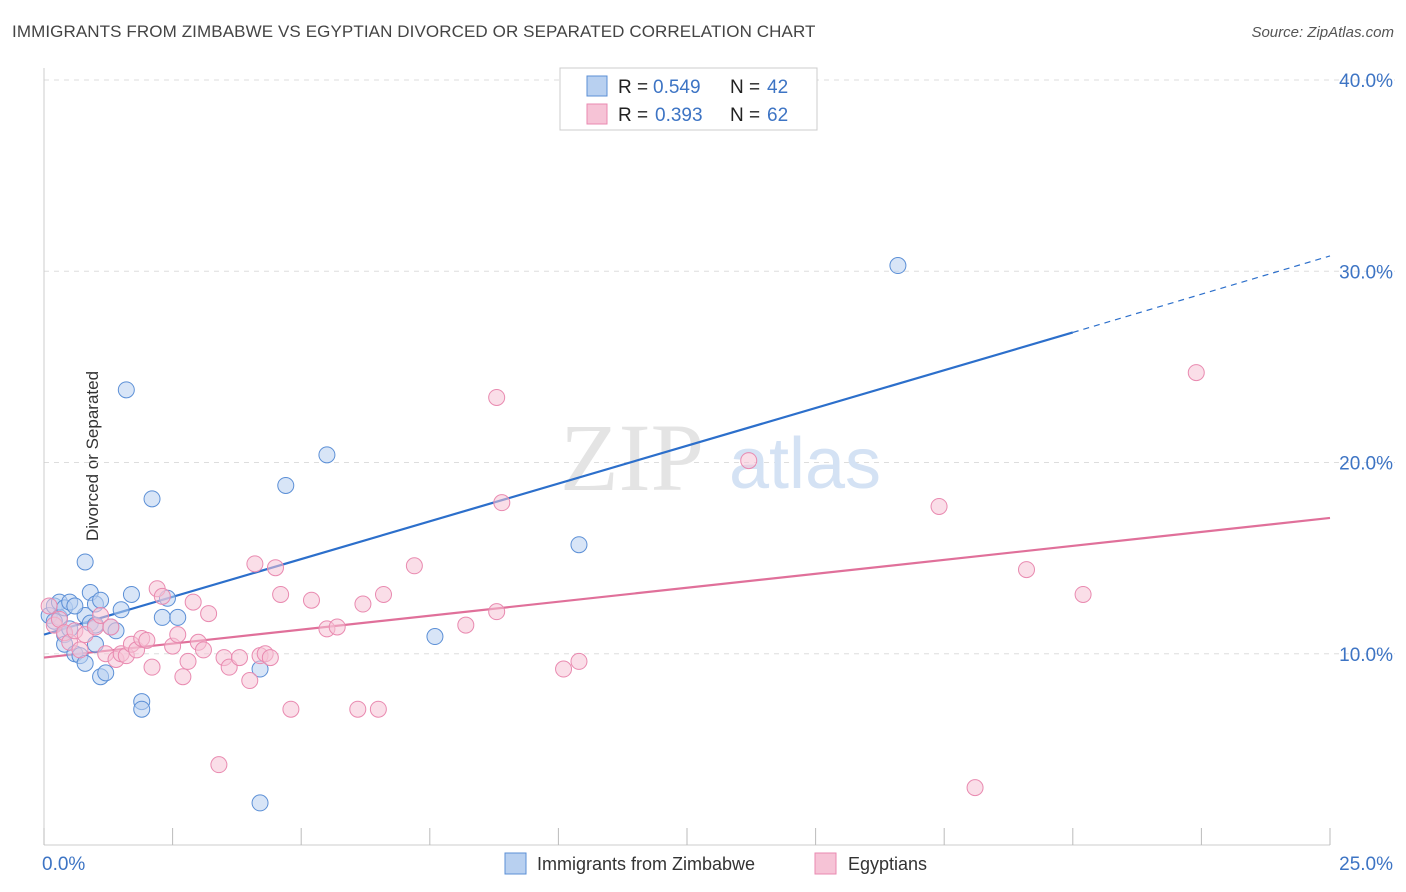  What do you see at coordinates (688, 99) in the screenshot?
I see `legend-top: R = 0.549 N = 42 R = 0.393 N = 62` at bounding box center [688, 99].